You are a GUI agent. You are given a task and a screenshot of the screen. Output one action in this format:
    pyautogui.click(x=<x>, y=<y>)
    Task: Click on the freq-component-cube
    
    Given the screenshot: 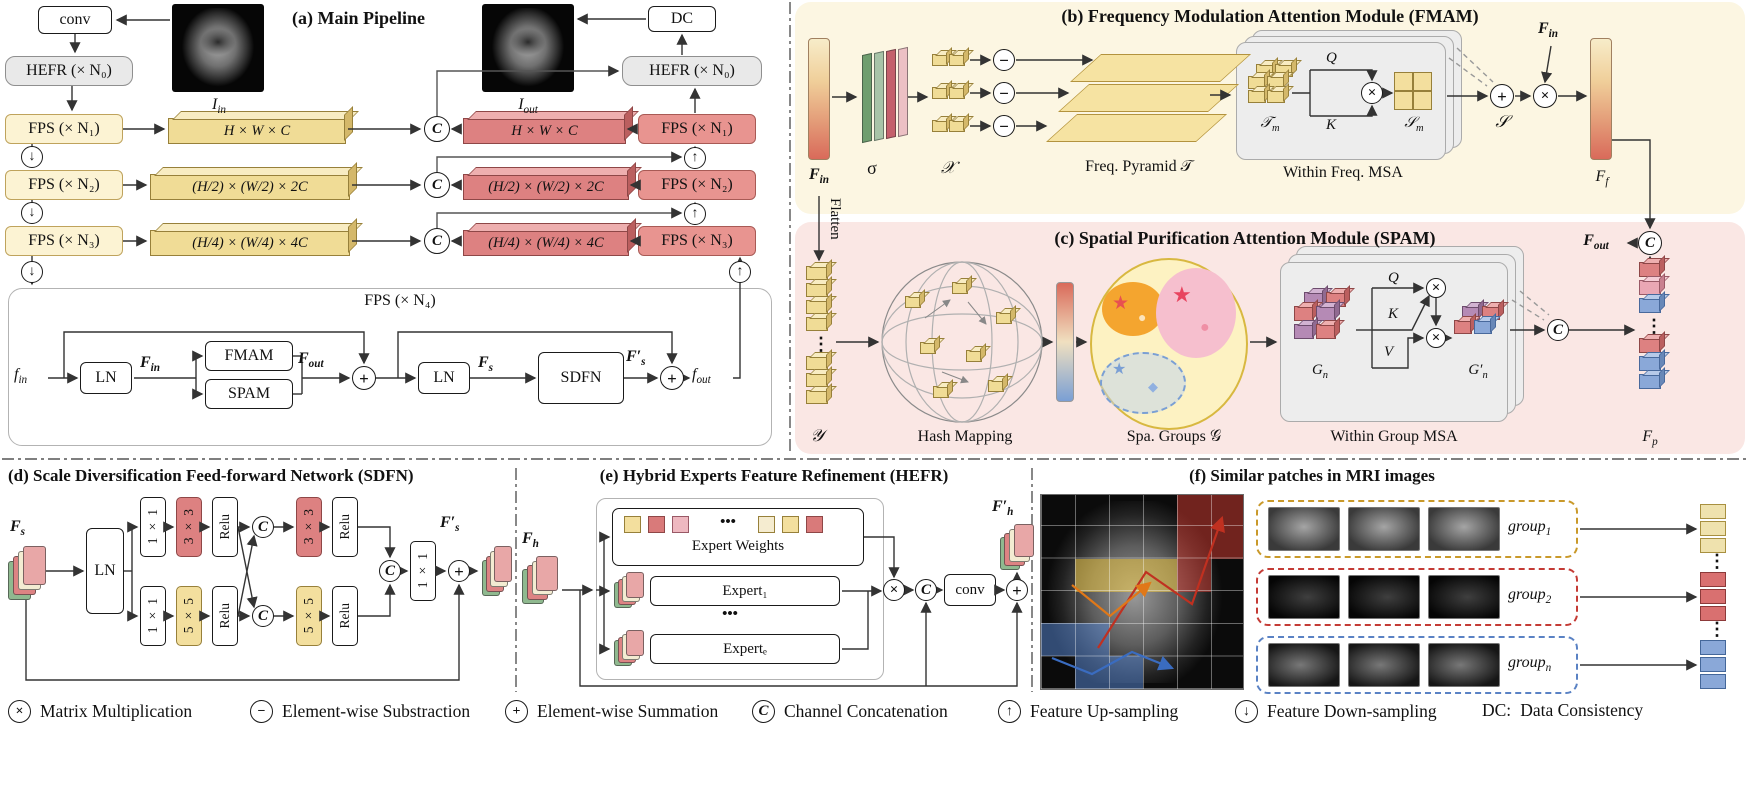 What is the action you would take?
    pyautogui.click(x=940, y=60)
    